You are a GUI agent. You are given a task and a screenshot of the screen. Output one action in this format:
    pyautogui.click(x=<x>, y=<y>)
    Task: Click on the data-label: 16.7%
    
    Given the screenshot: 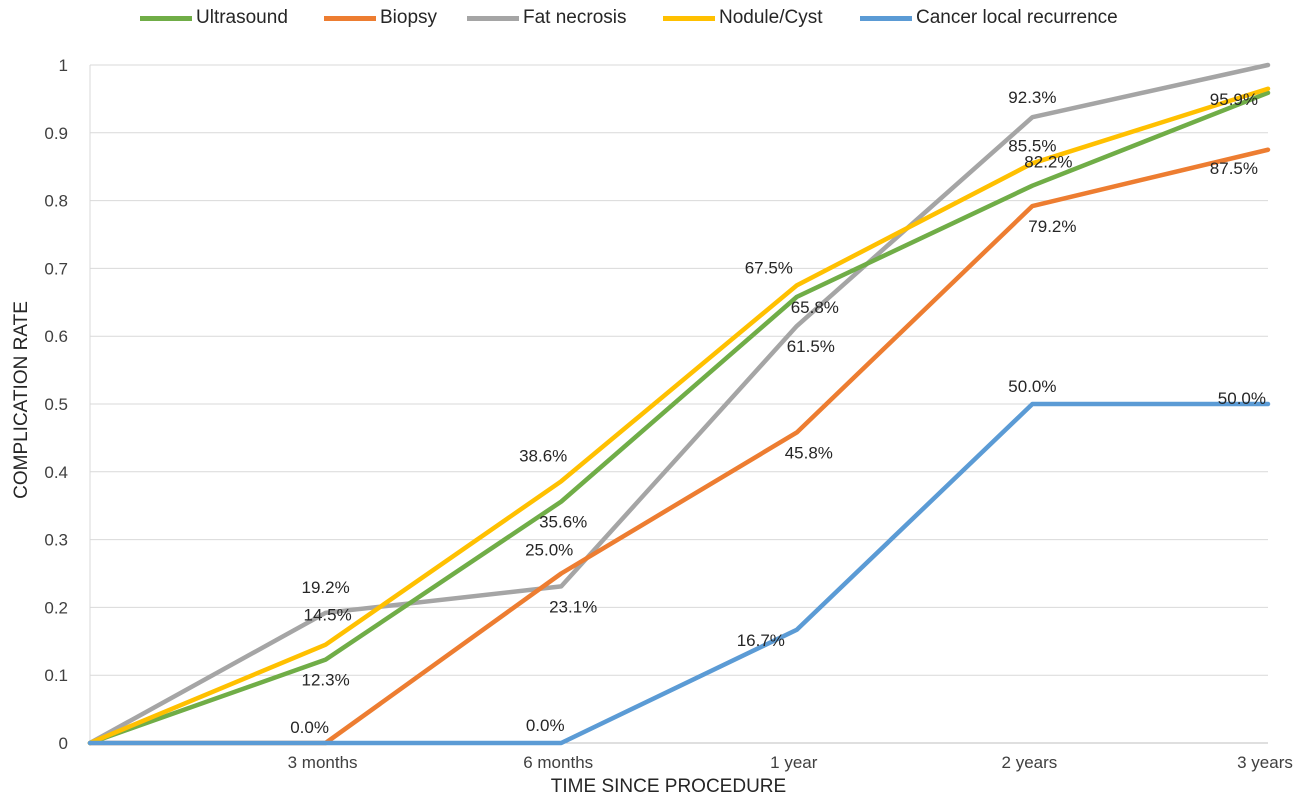 What is the action you would take?
    pyautogui.click(x=761, y=640)
    